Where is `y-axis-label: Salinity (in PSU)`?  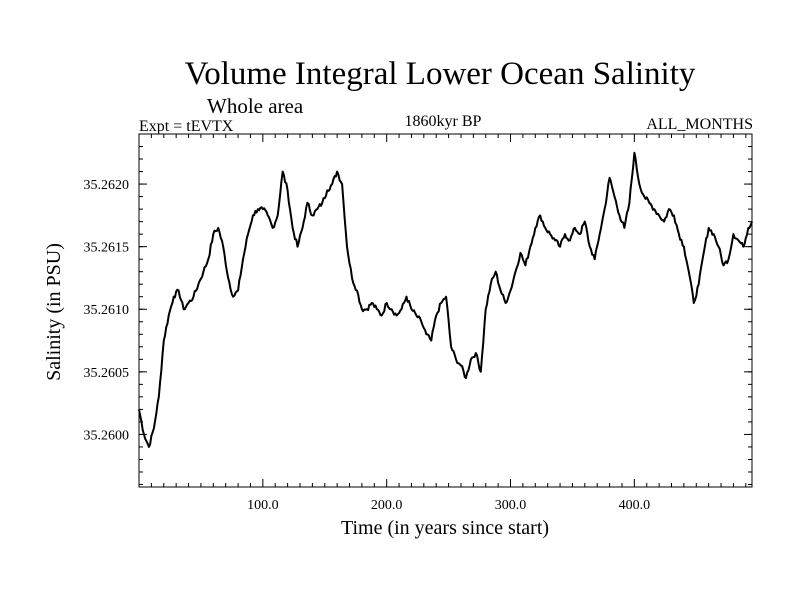
y-axis-label: Salinity (in PSU) is located at coordinates (54, 312).